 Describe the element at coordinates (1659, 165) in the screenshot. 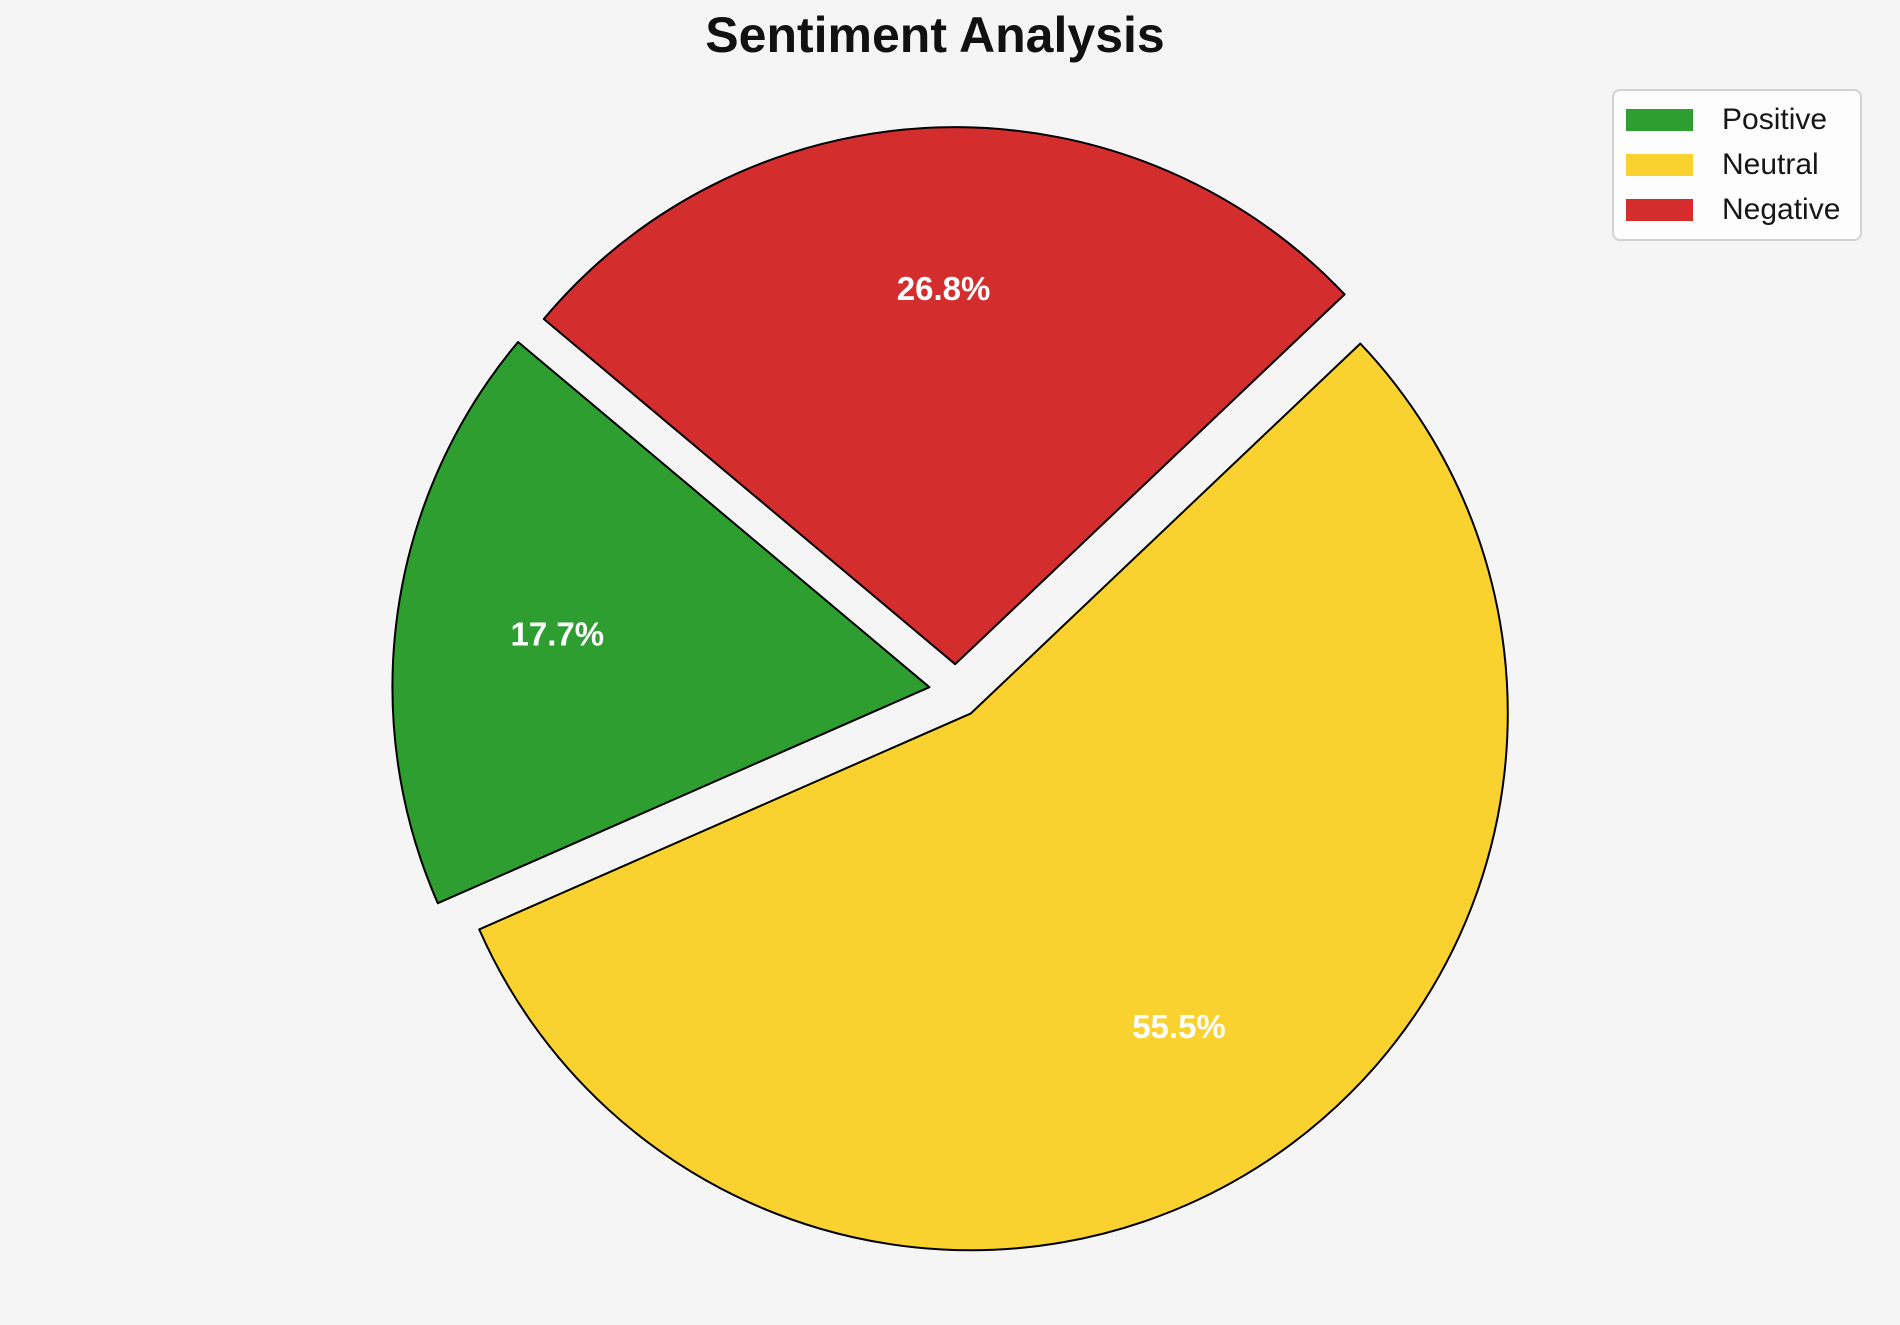

I see `legend-swatch-neutral` at that location.